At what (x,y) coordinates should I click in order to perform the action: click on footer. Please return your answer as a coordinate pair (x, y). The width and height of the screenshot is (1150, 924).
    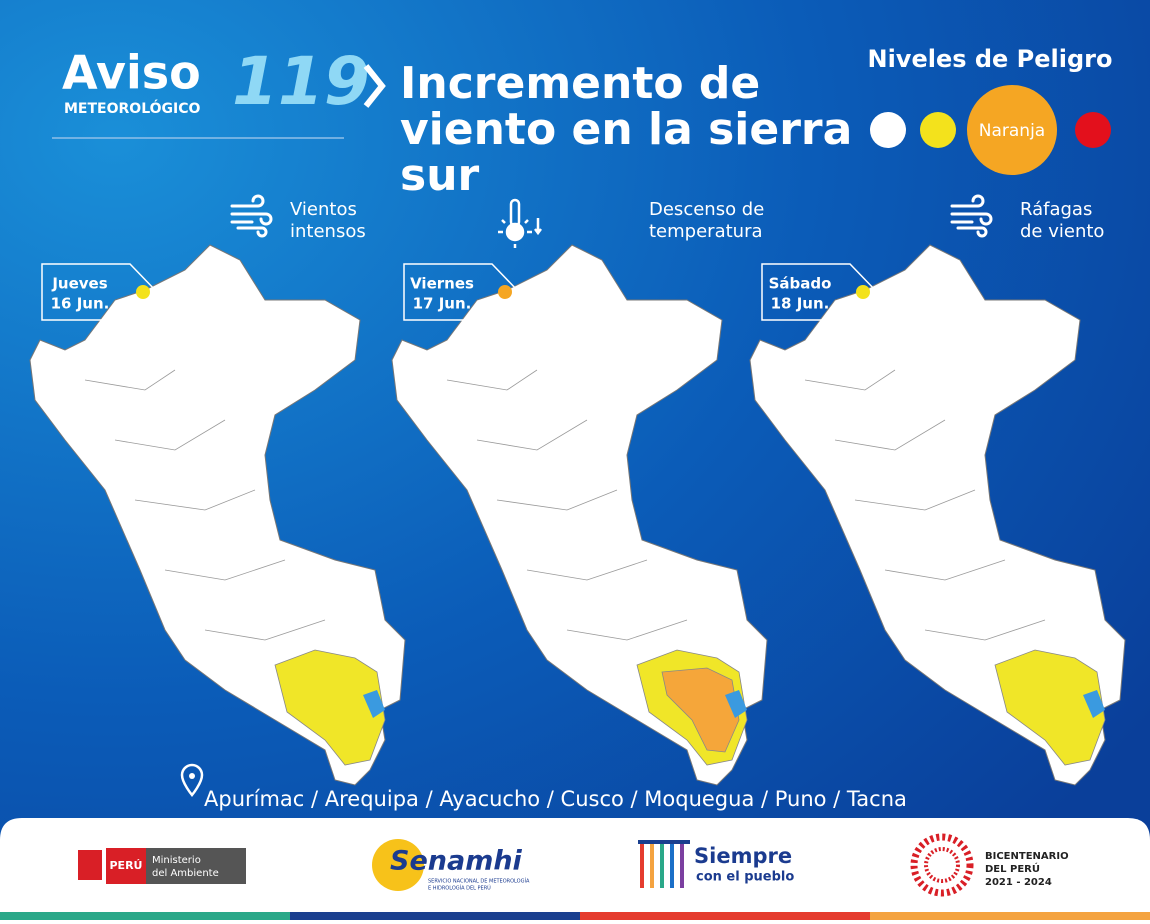
    Looking at the image, I should click on (575, 869).